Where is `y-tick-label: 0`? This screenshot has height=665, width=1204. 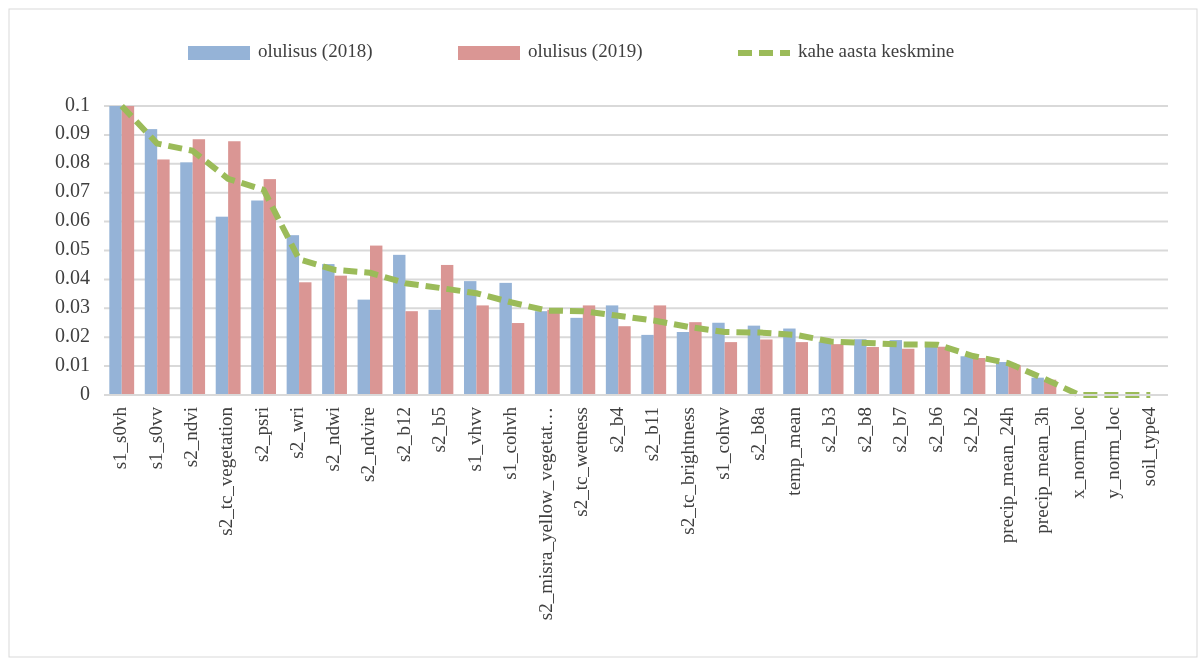 y-tick-label: 0 is located at coordinates (85, 392).